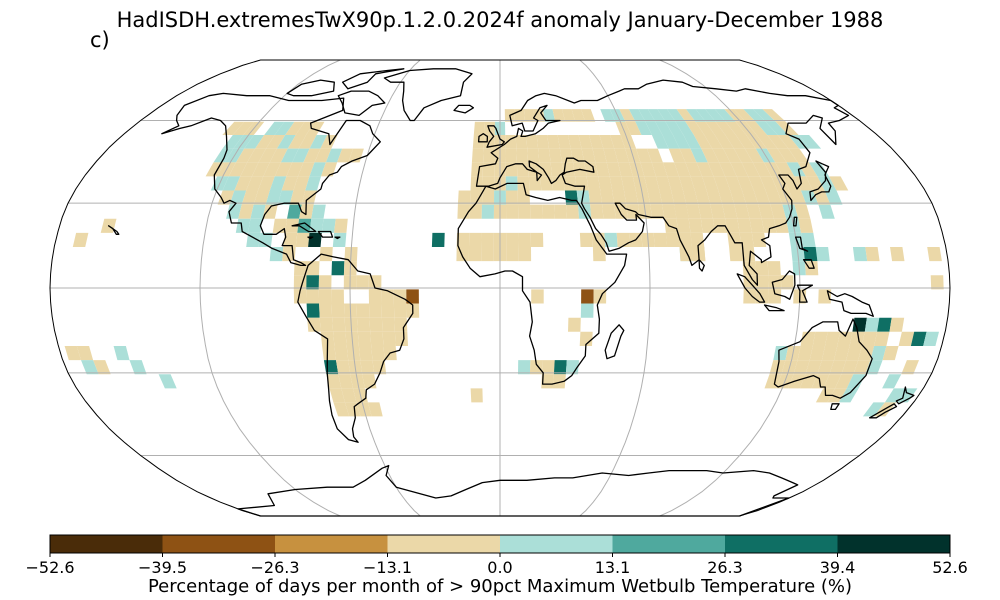 This screenshot has width=1000, height=600. Describe the element at coordinates (387, 567) in the screenshot. I see `colorbar-tick-label: −13.1` at that location.